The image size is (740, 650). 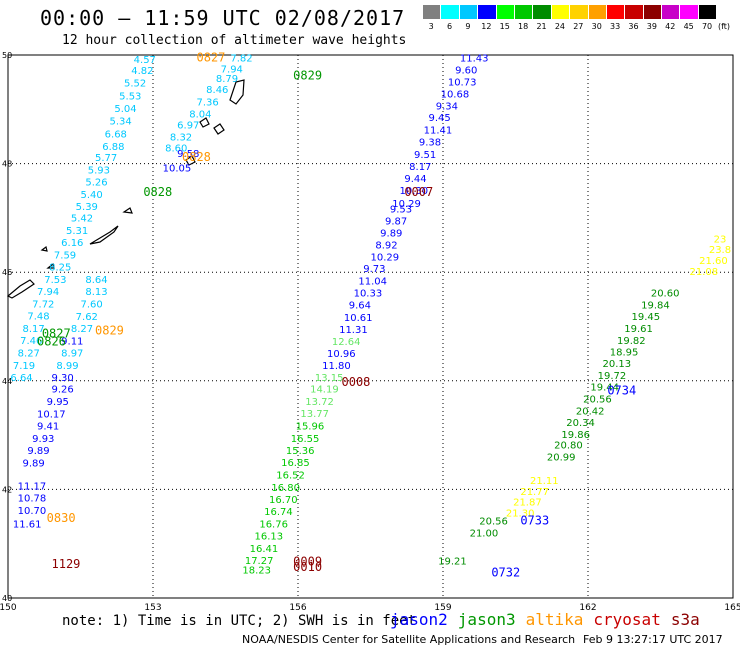 I want to click on wave-height-label: 6.88, so click(x=113, y=147).